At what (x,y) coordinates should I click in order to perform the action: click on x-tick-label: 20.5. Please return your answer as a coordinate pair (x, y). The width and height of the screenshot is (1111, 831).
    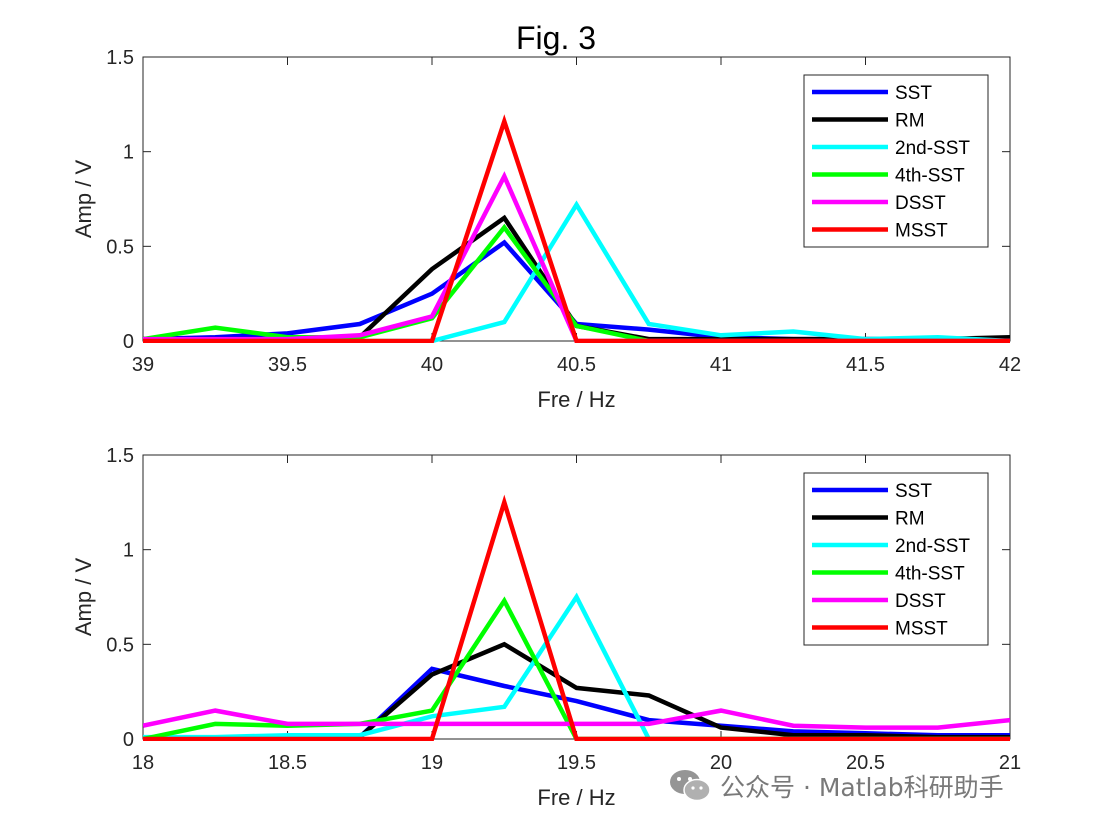
    Looking at the image, I should click on (865, 763).